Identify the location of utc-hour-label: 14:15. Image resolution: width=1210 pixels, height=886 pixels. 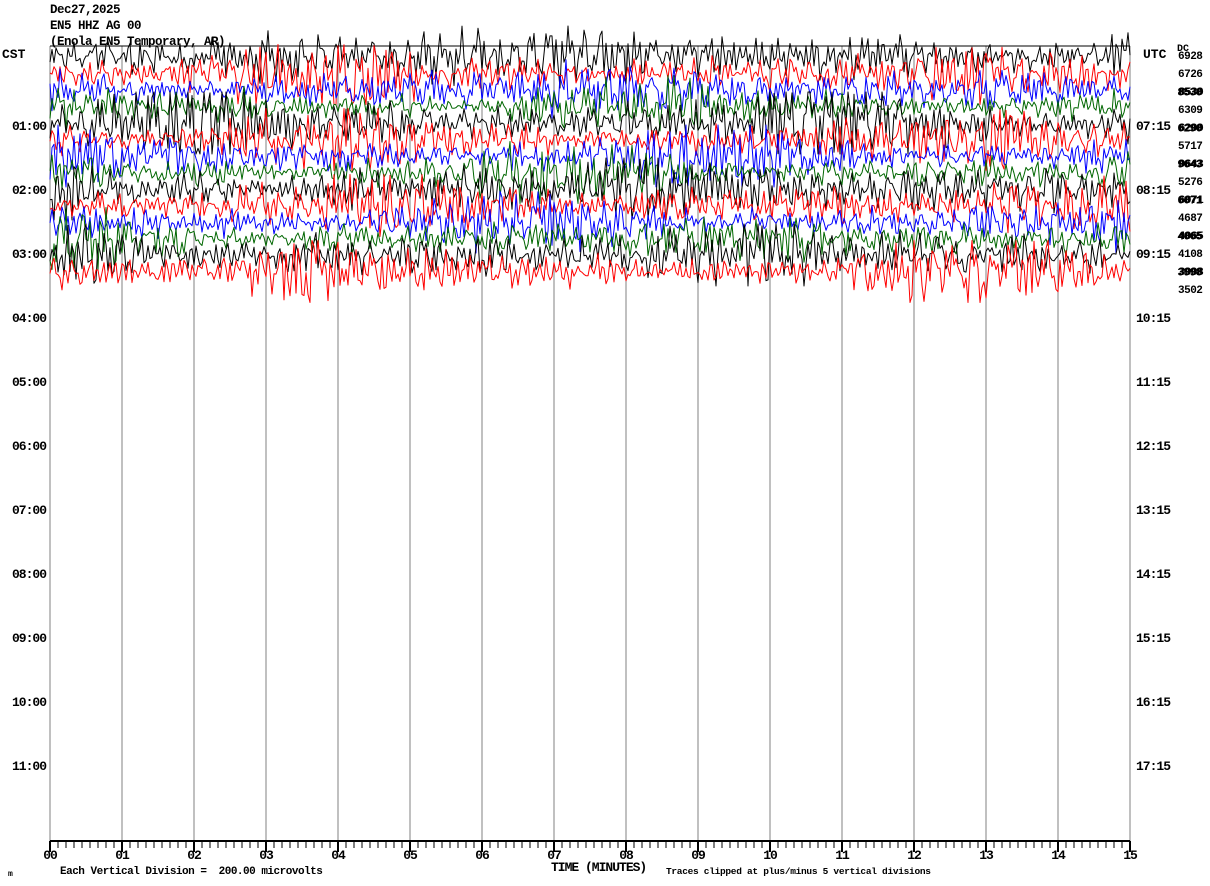
(1153, 574).